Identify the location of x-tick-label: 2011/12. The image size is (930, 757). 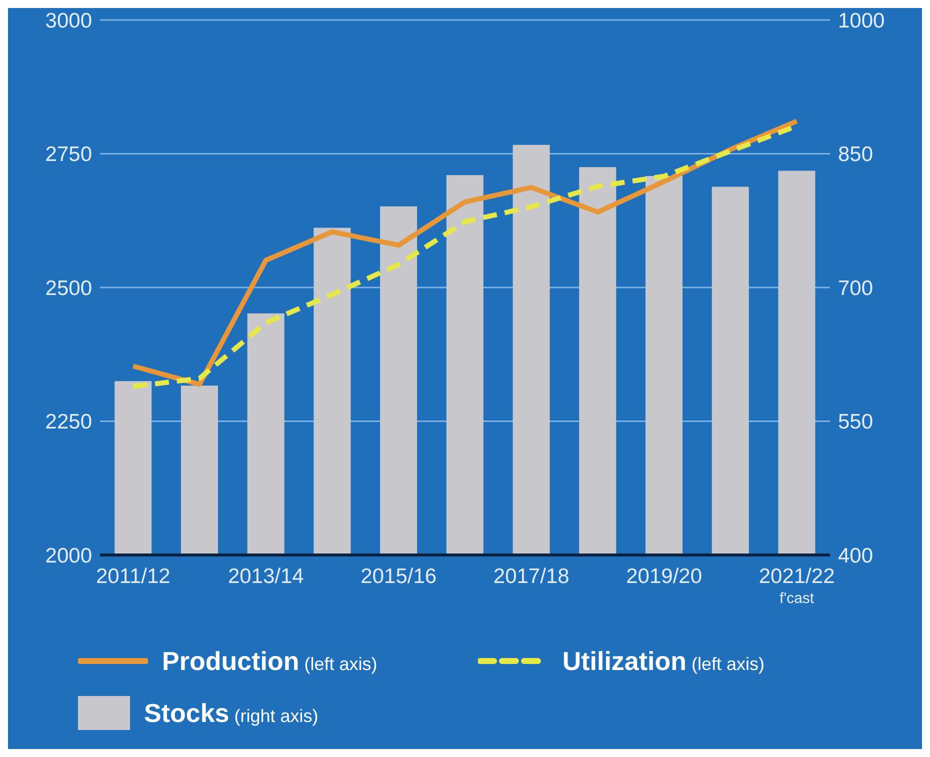
(133, 576).